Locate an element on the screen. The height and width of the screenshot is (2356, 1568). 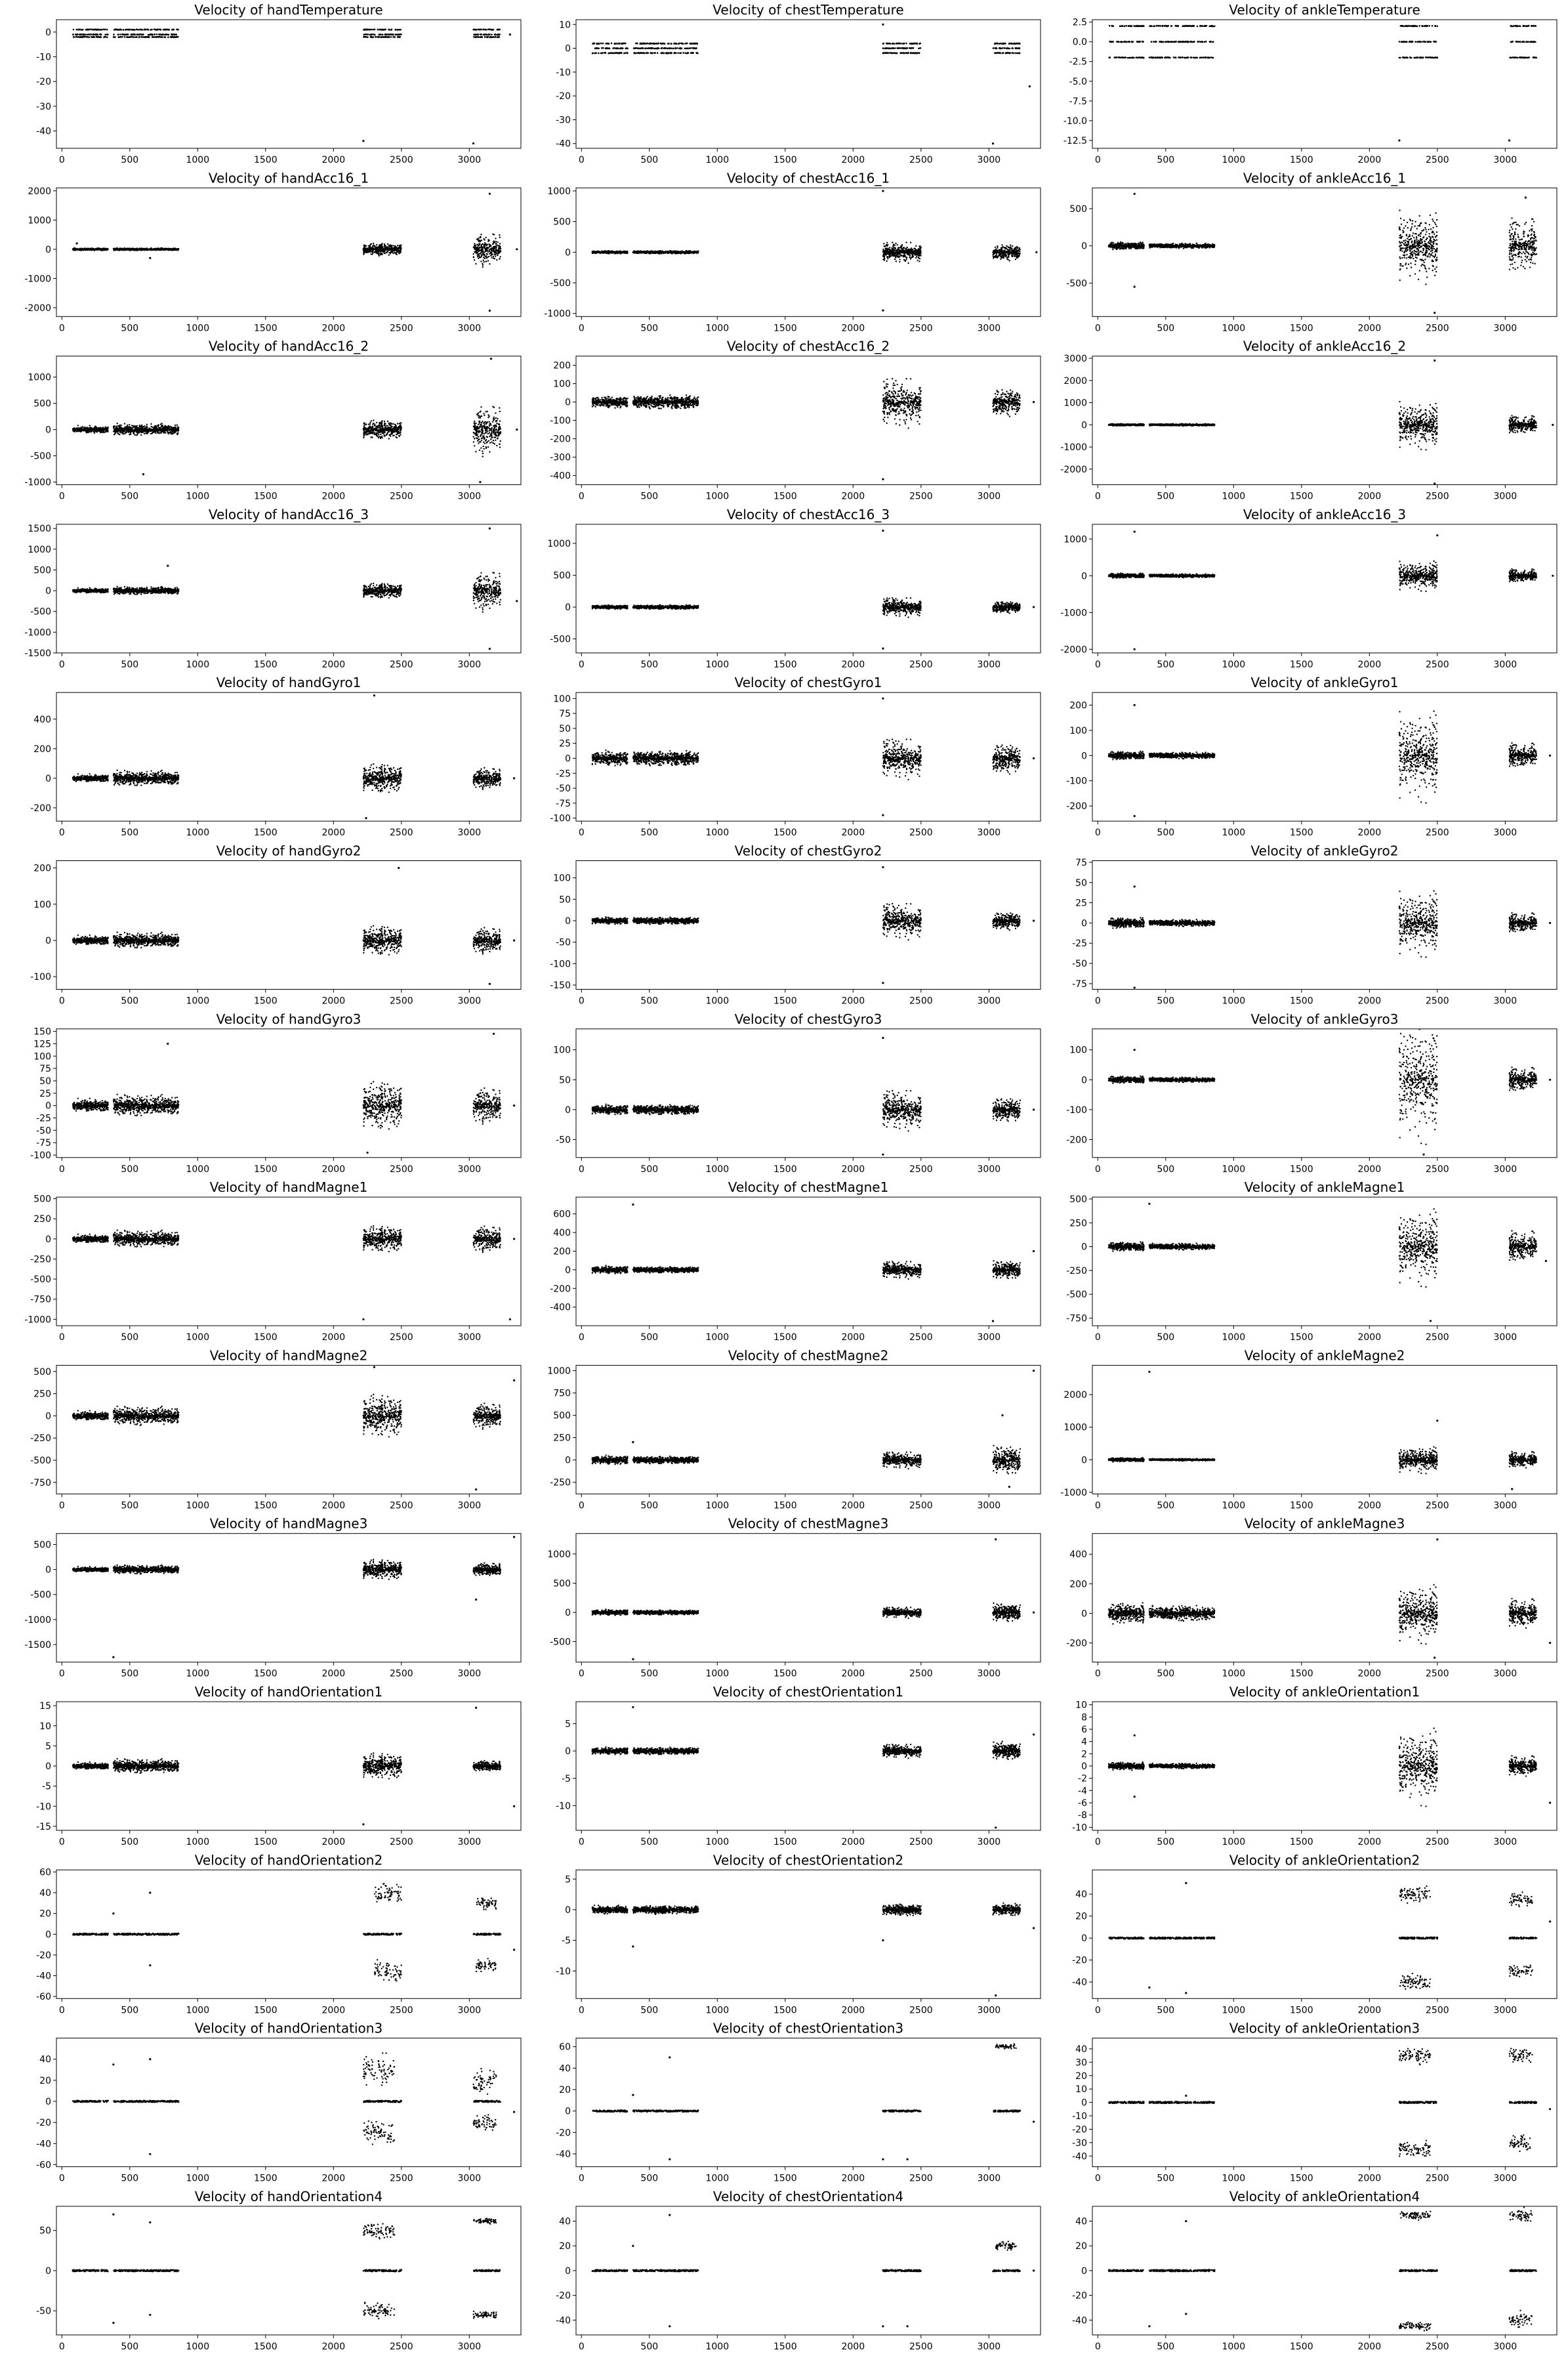
x-tick-label: 3000 is located at coordinates (470, 328).